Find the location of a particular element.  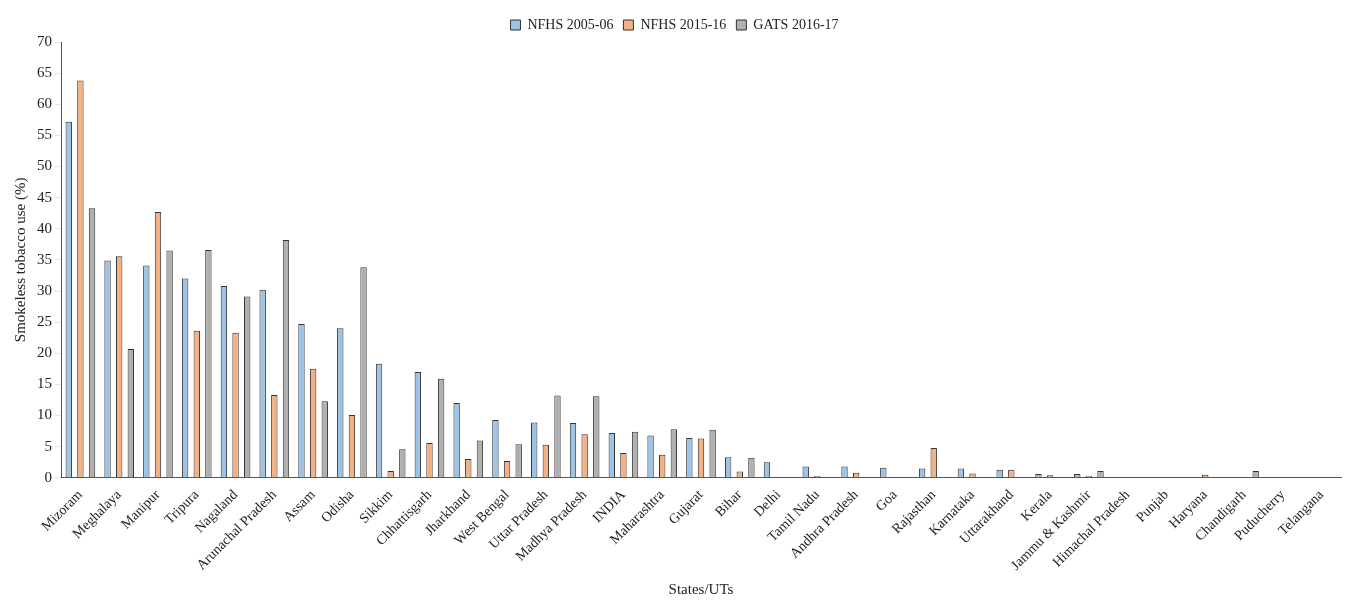

y-tick-label: 15 is located at coordinates (44, 383).